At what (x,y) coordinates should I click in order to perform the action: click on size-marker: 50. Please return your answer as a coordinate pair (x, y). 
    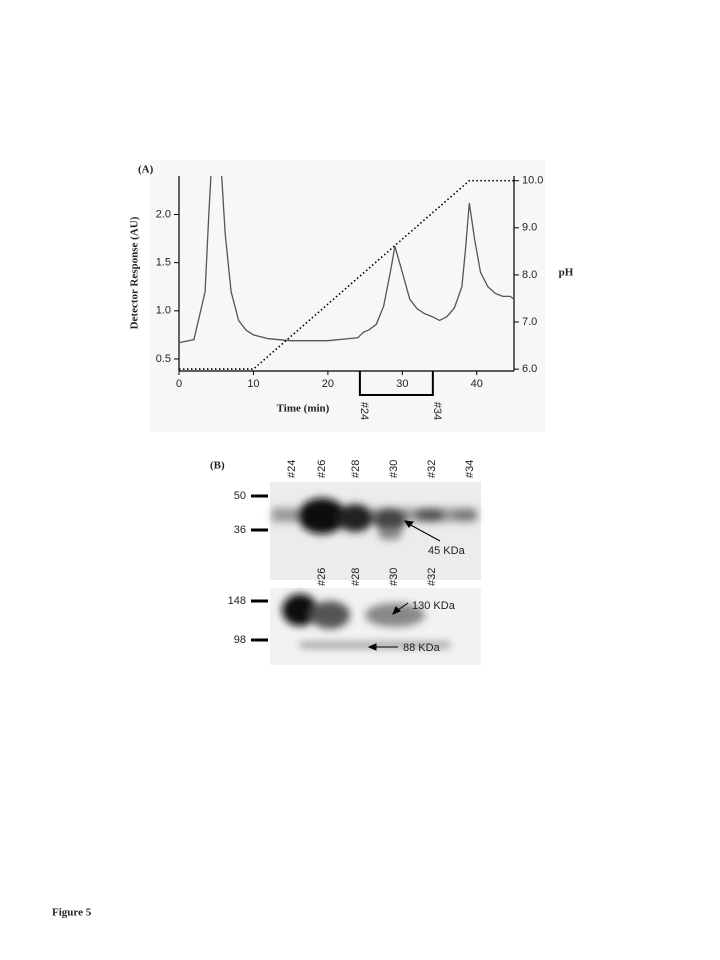
    Looking at the image, I should click on (240, 496).